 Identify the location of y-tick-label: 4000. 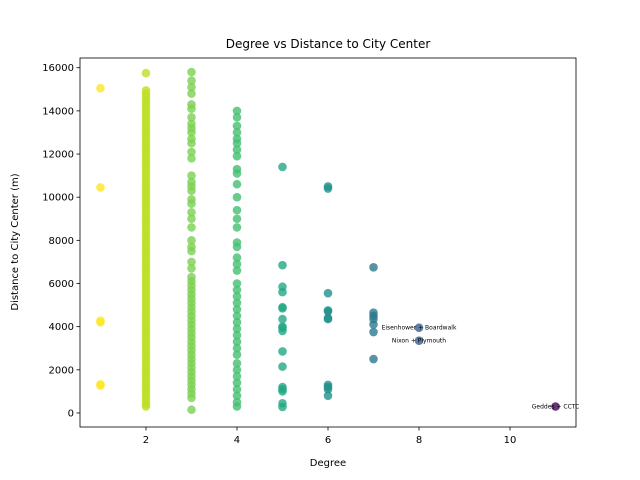
(61, 327).